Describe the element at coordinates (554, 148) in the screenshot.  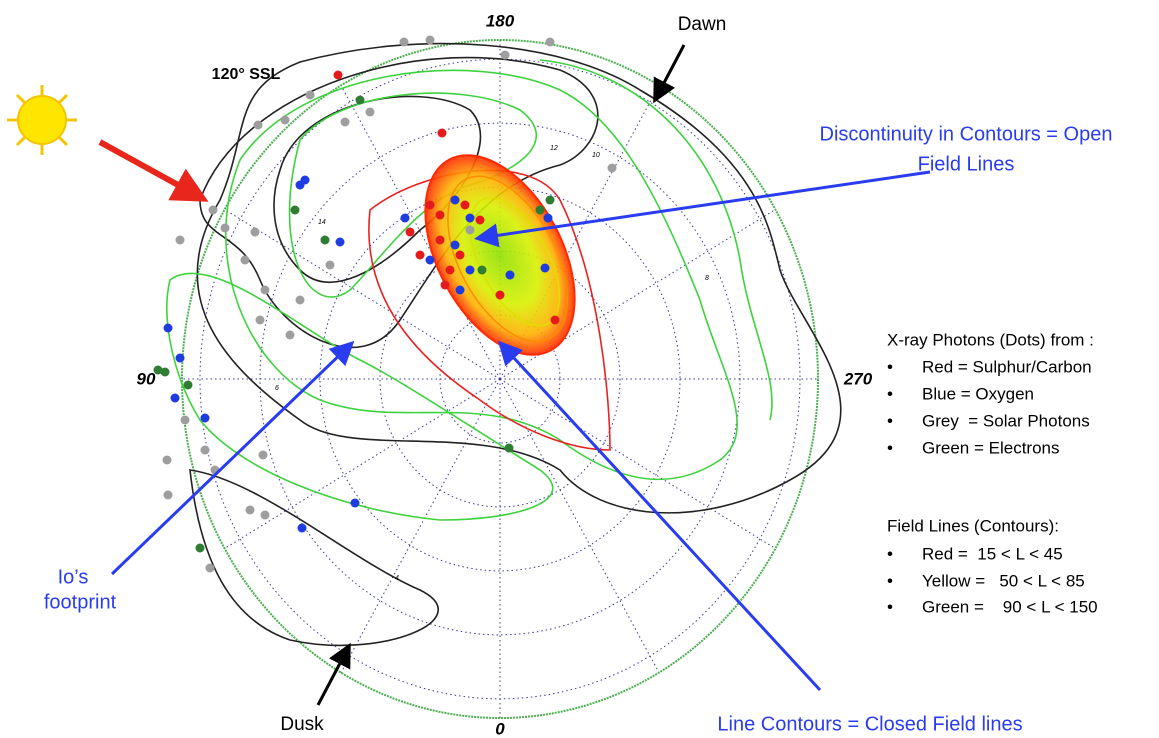
I see `contour-label: 12` at that location.